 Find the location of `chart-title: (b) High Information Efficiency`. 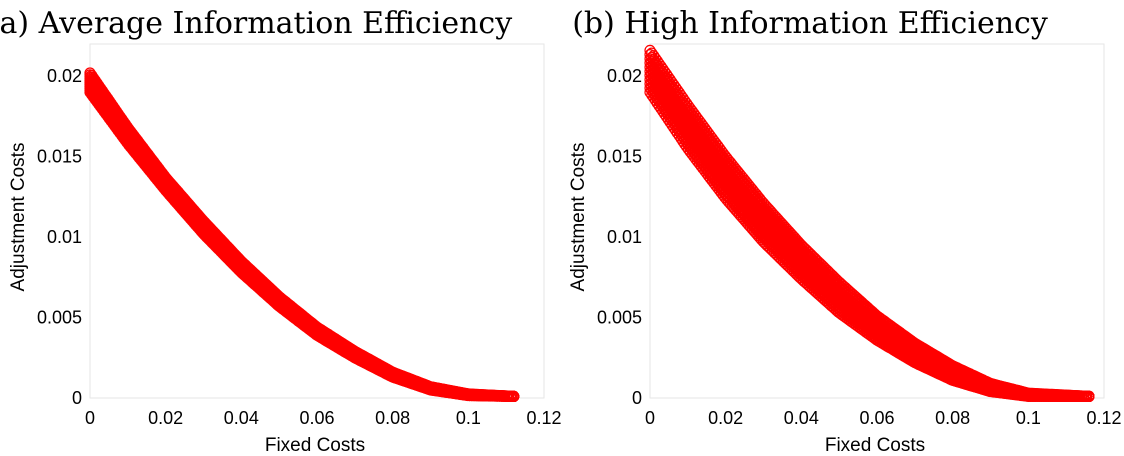

chart-title: (b) High Information Efficiency is located at coordinates (810, 23).